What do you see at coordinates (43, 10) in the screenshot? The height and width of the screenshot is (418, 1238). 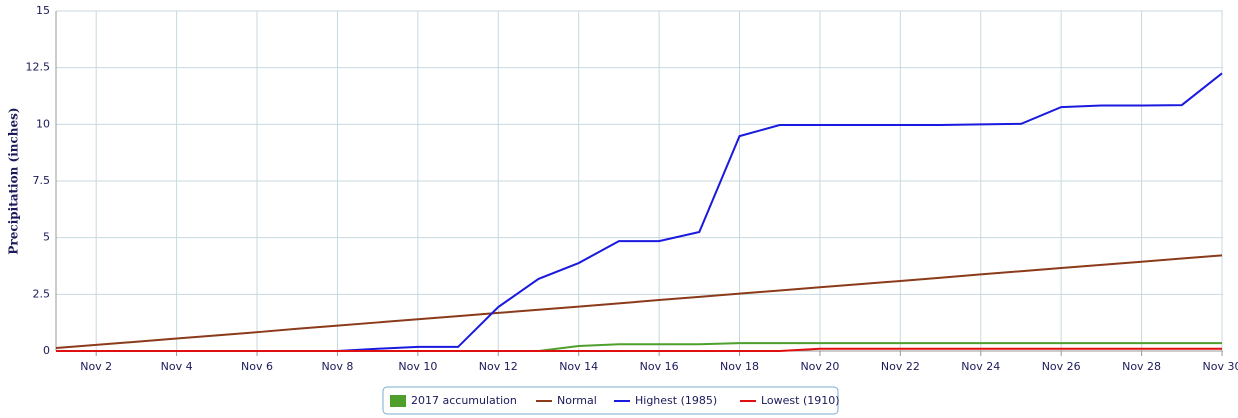 I see `y-tick-label: 15` at bounding box center [43, 10].